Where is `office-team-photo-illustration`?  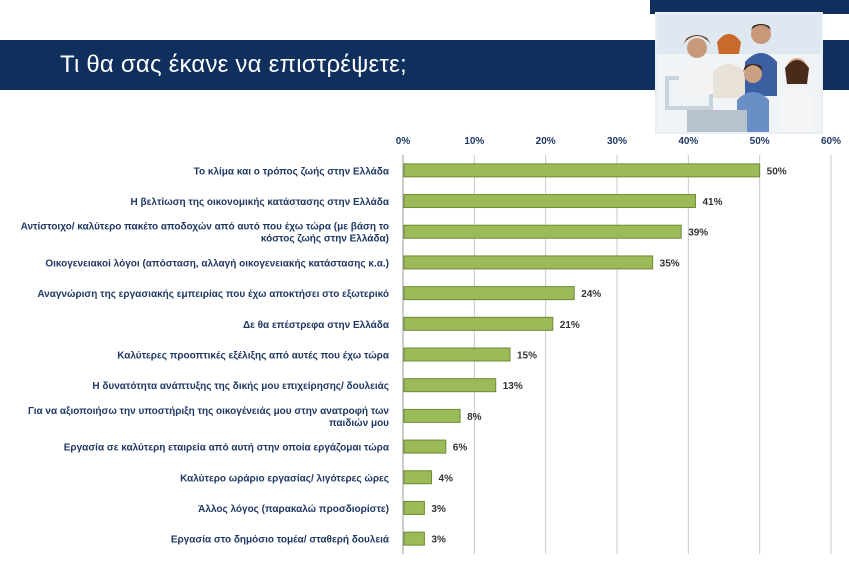
office-team-photo-illustration is located at coordinates (739, 73).